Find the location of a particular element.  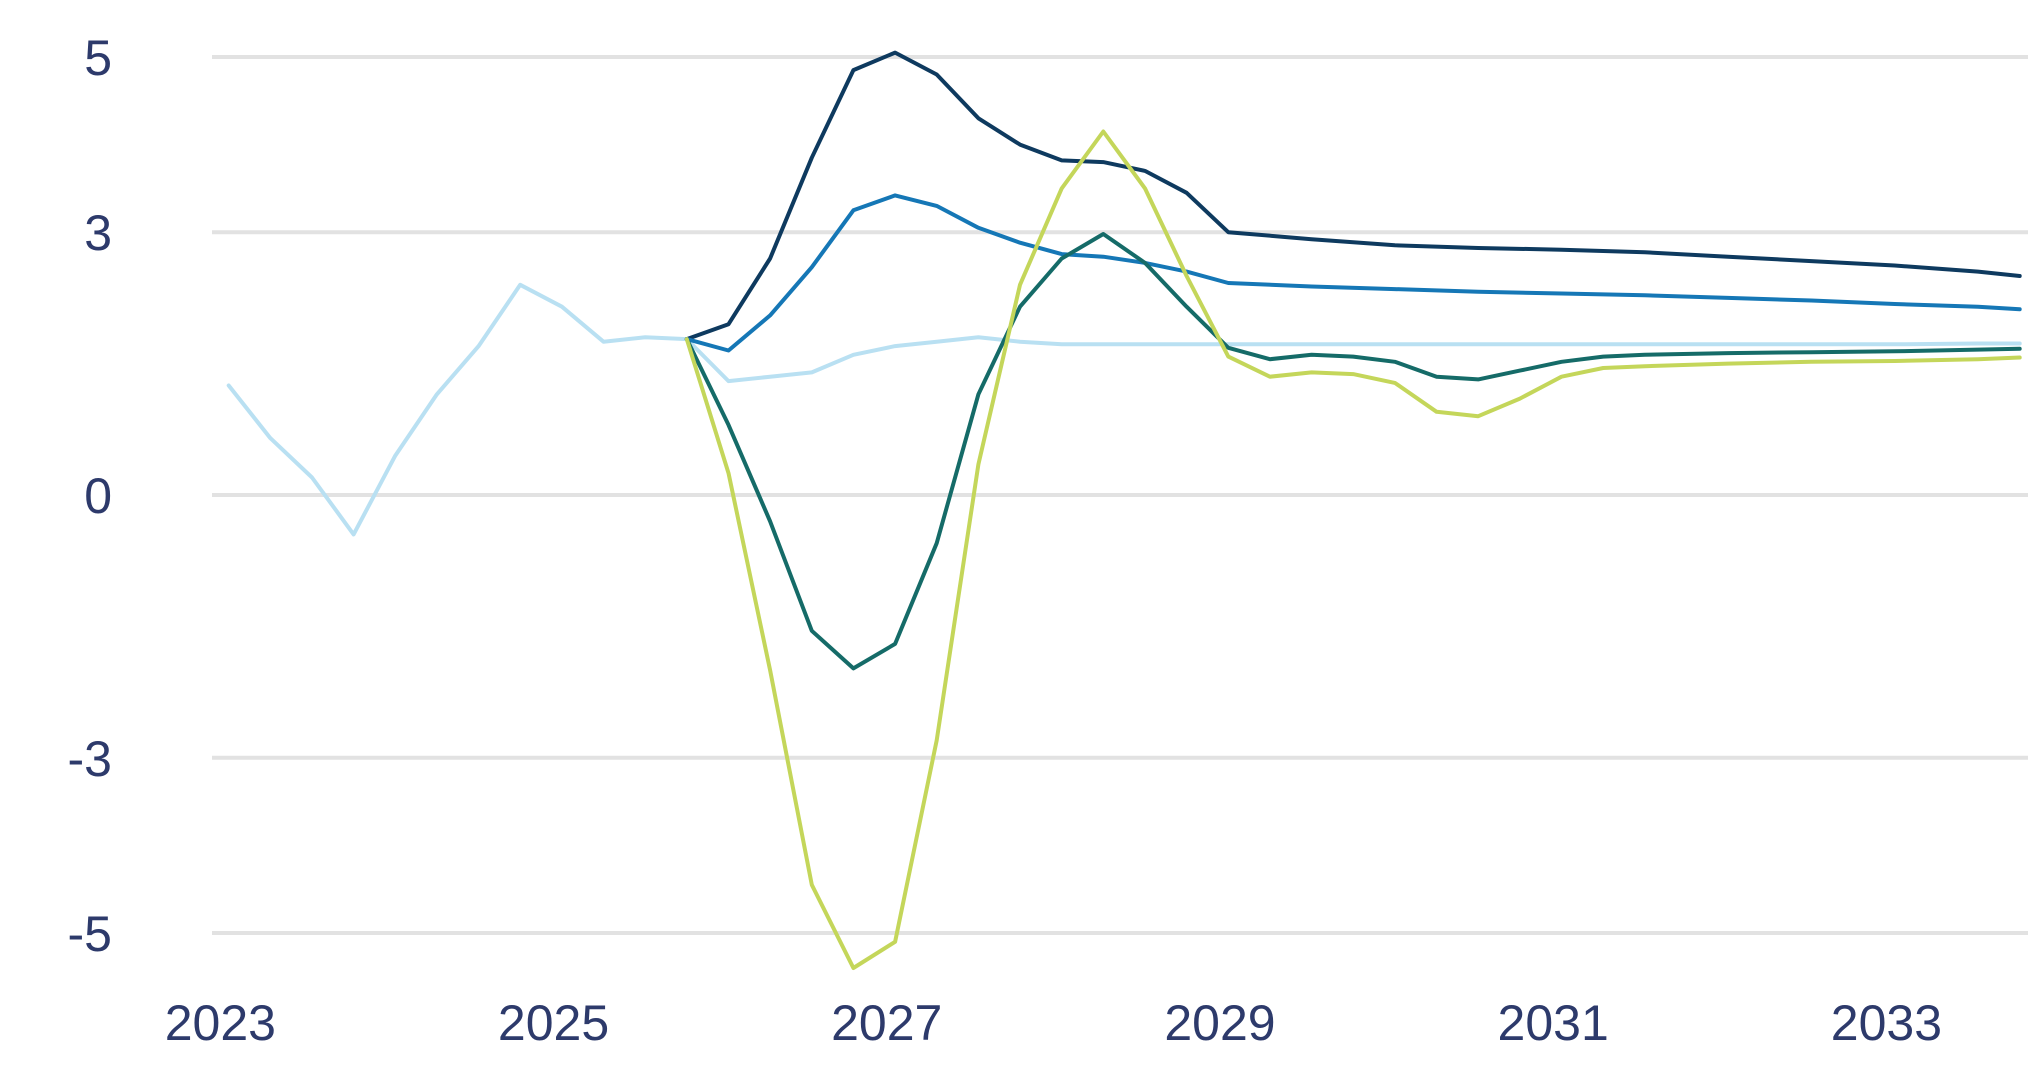

x-tick-label: 2031 is located at coordinates (1553, 1023).